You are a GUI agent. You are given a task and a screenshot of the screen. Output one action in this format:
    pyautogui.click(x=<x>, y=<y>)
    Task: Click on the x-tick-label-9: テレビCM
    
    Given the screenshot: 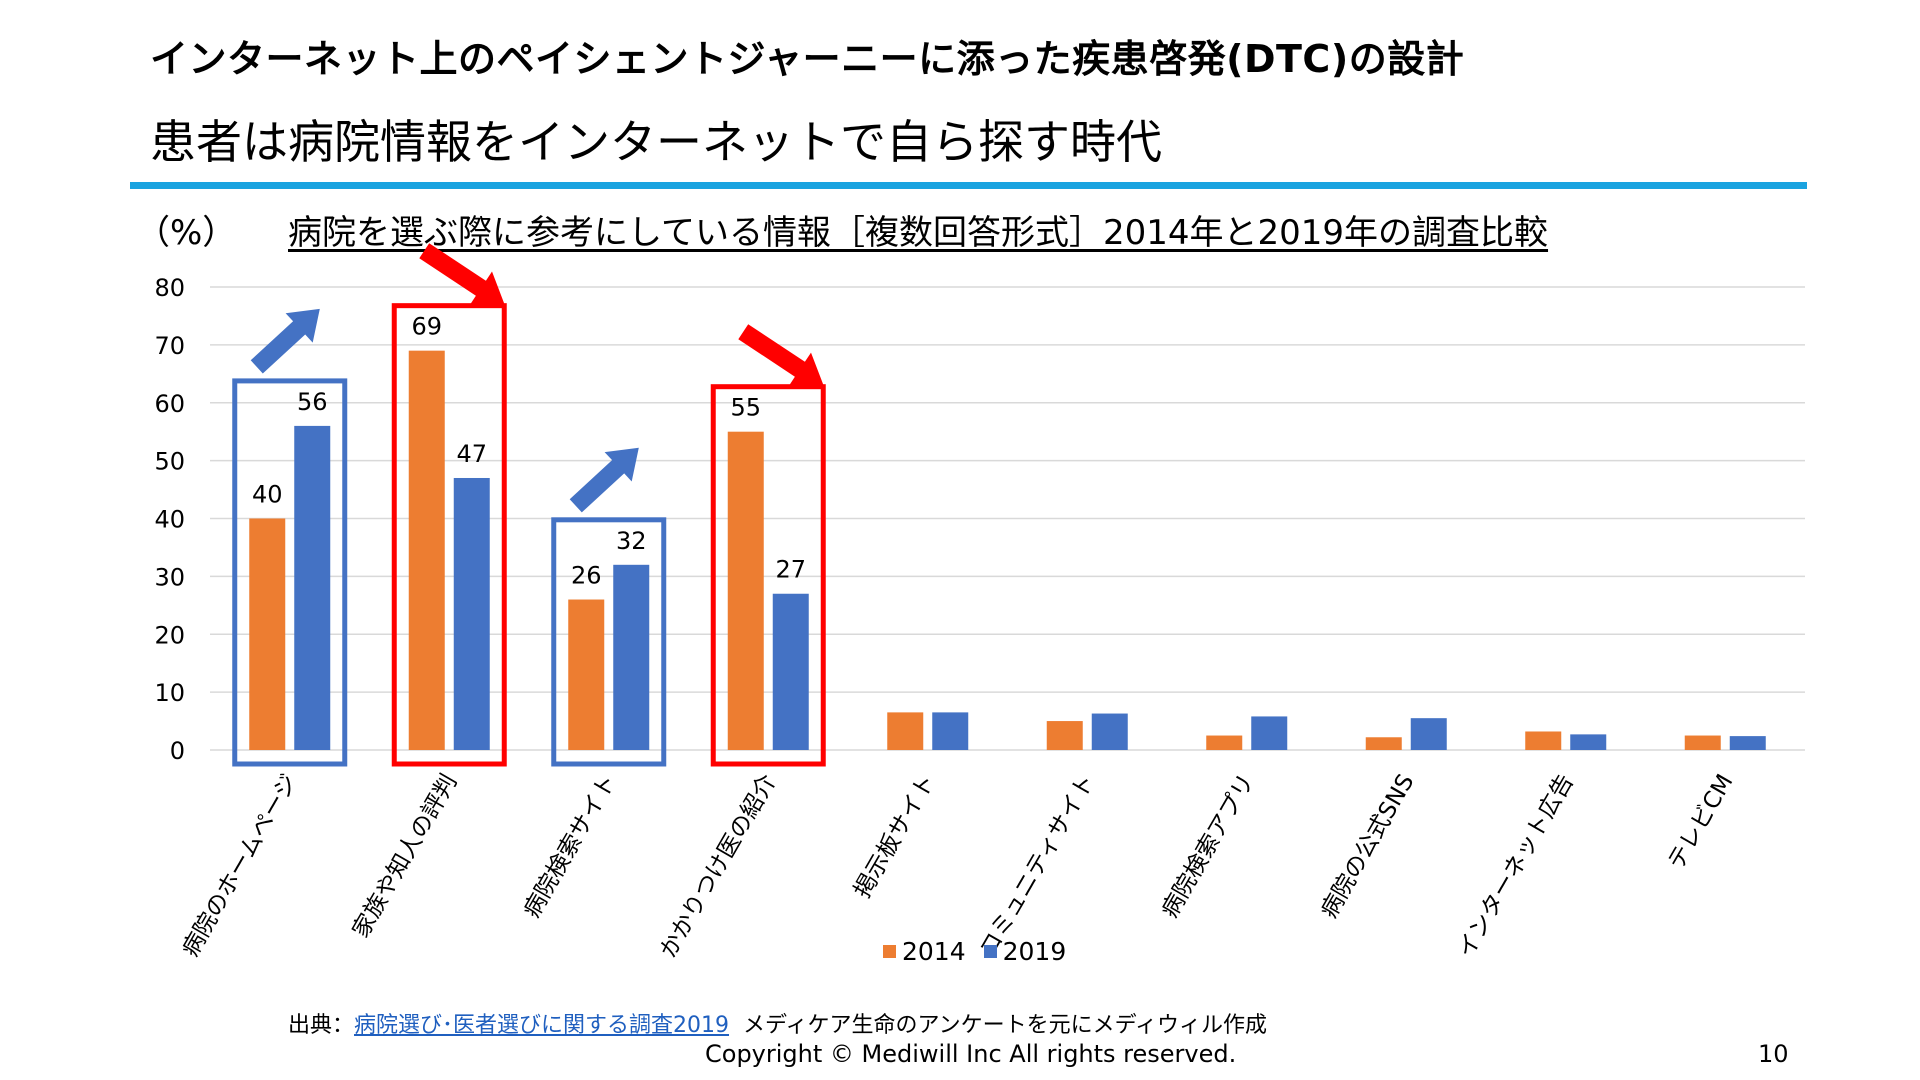 What is the action you would take?
    pyautogui.click(x=1700, y=822)
    